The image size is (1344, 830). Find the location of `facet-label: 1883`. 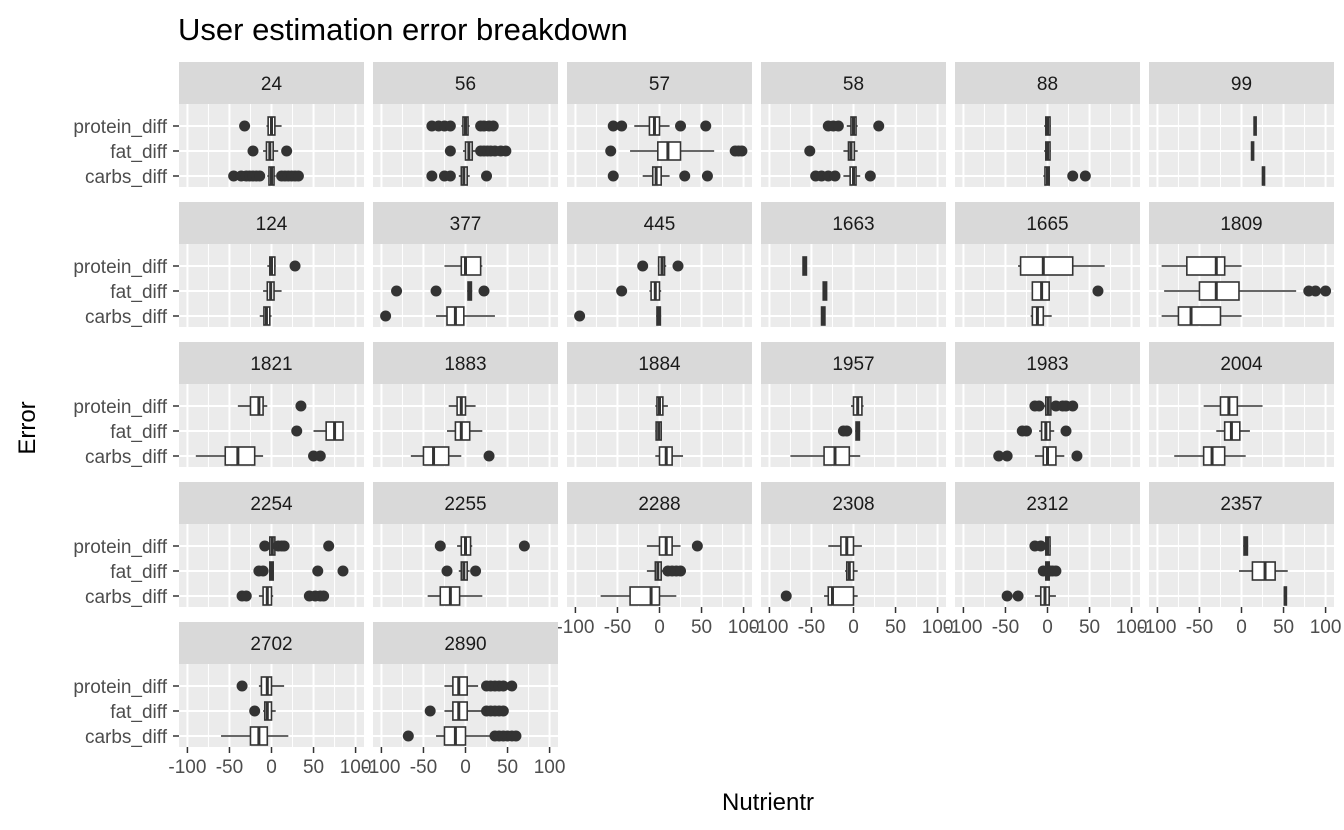

facet-label: 1883 is located at coordinates (465, 364).